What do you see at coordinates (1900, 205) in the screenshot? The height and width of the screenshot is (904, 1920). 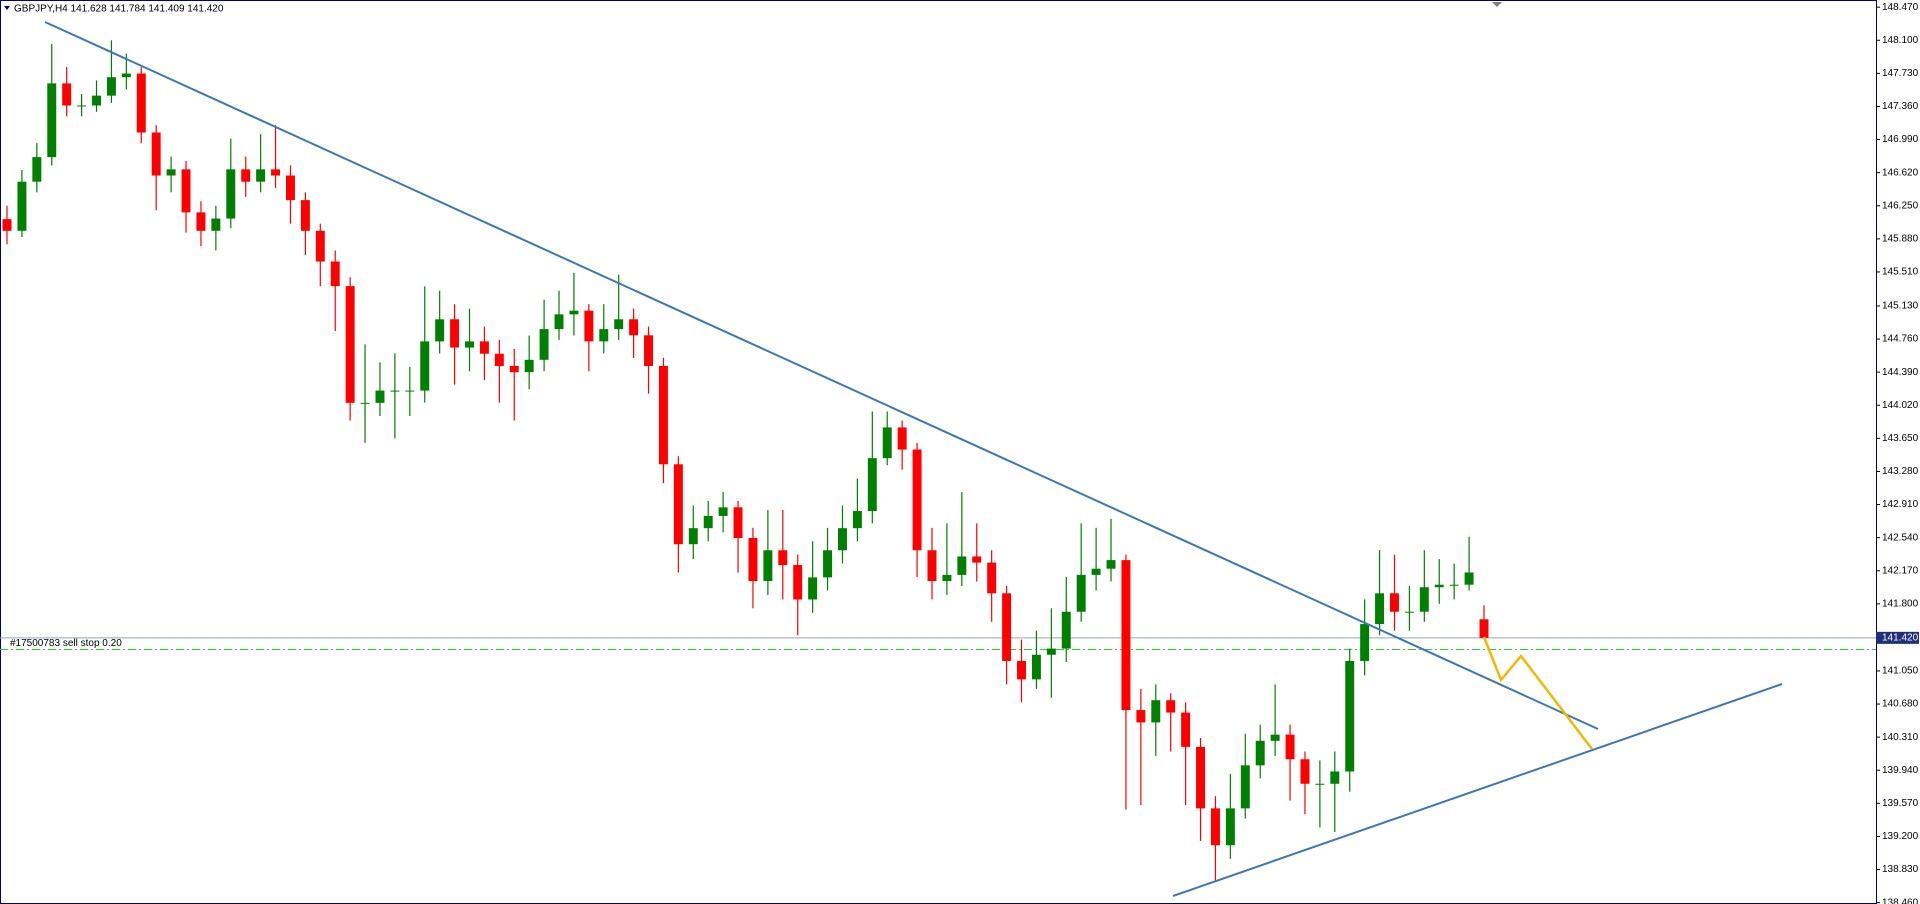 I see `y-tick-label: 146.250` at bounding box center [1900, 205].